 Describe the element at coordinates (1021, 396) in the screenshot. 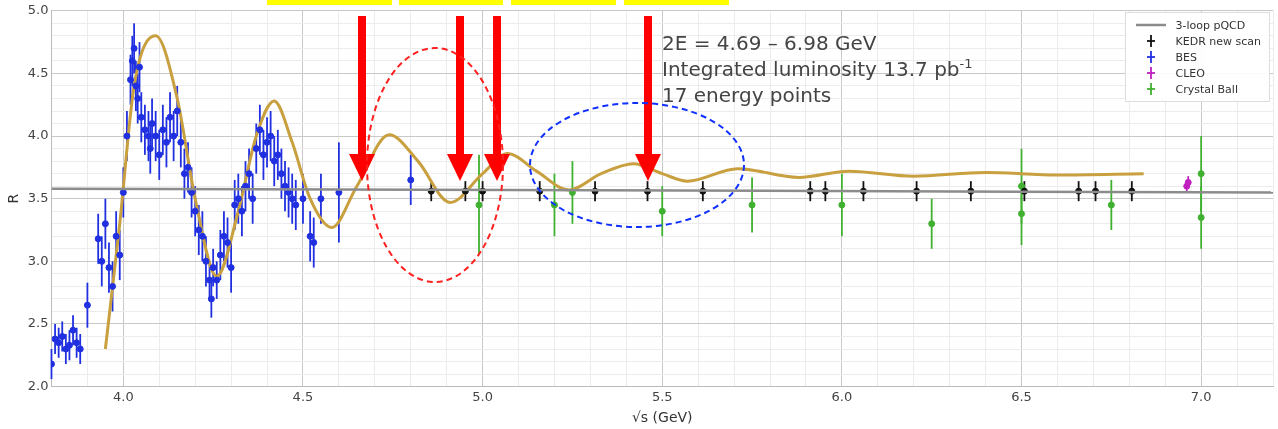

I see `x-tick-label: 6.5` at that location.